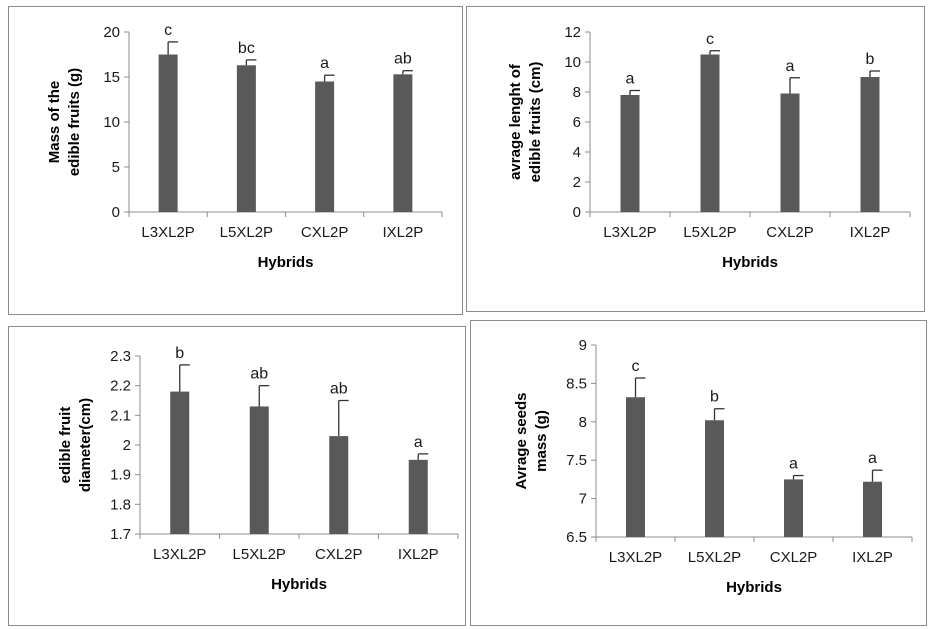 The width and height of the screenshot is (928, 629). Describe the element at coordinates (120, 386) in the screenshot. I see `y-tick-label: 2.2` at that location.